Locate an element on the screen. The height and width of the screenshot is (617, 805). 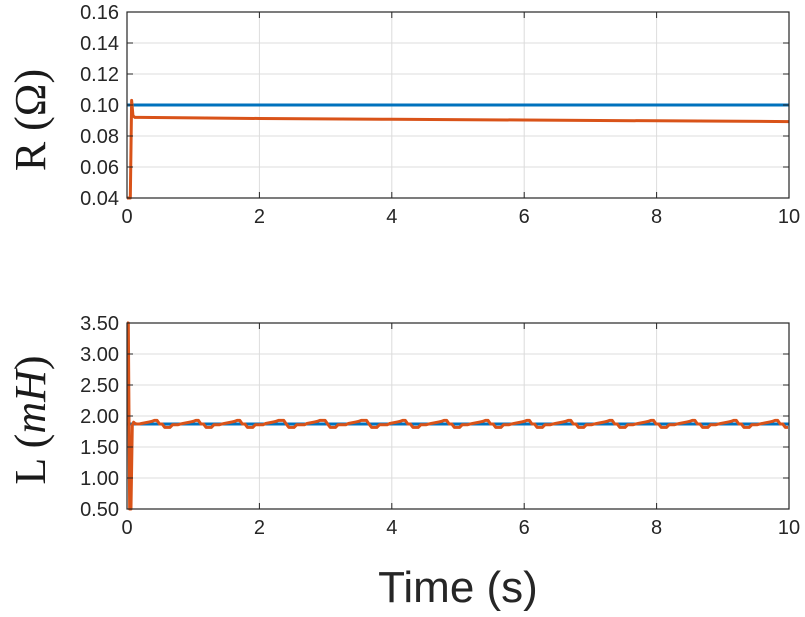
r-xtick-label-2: 4 is located at coordinates (391, 217).